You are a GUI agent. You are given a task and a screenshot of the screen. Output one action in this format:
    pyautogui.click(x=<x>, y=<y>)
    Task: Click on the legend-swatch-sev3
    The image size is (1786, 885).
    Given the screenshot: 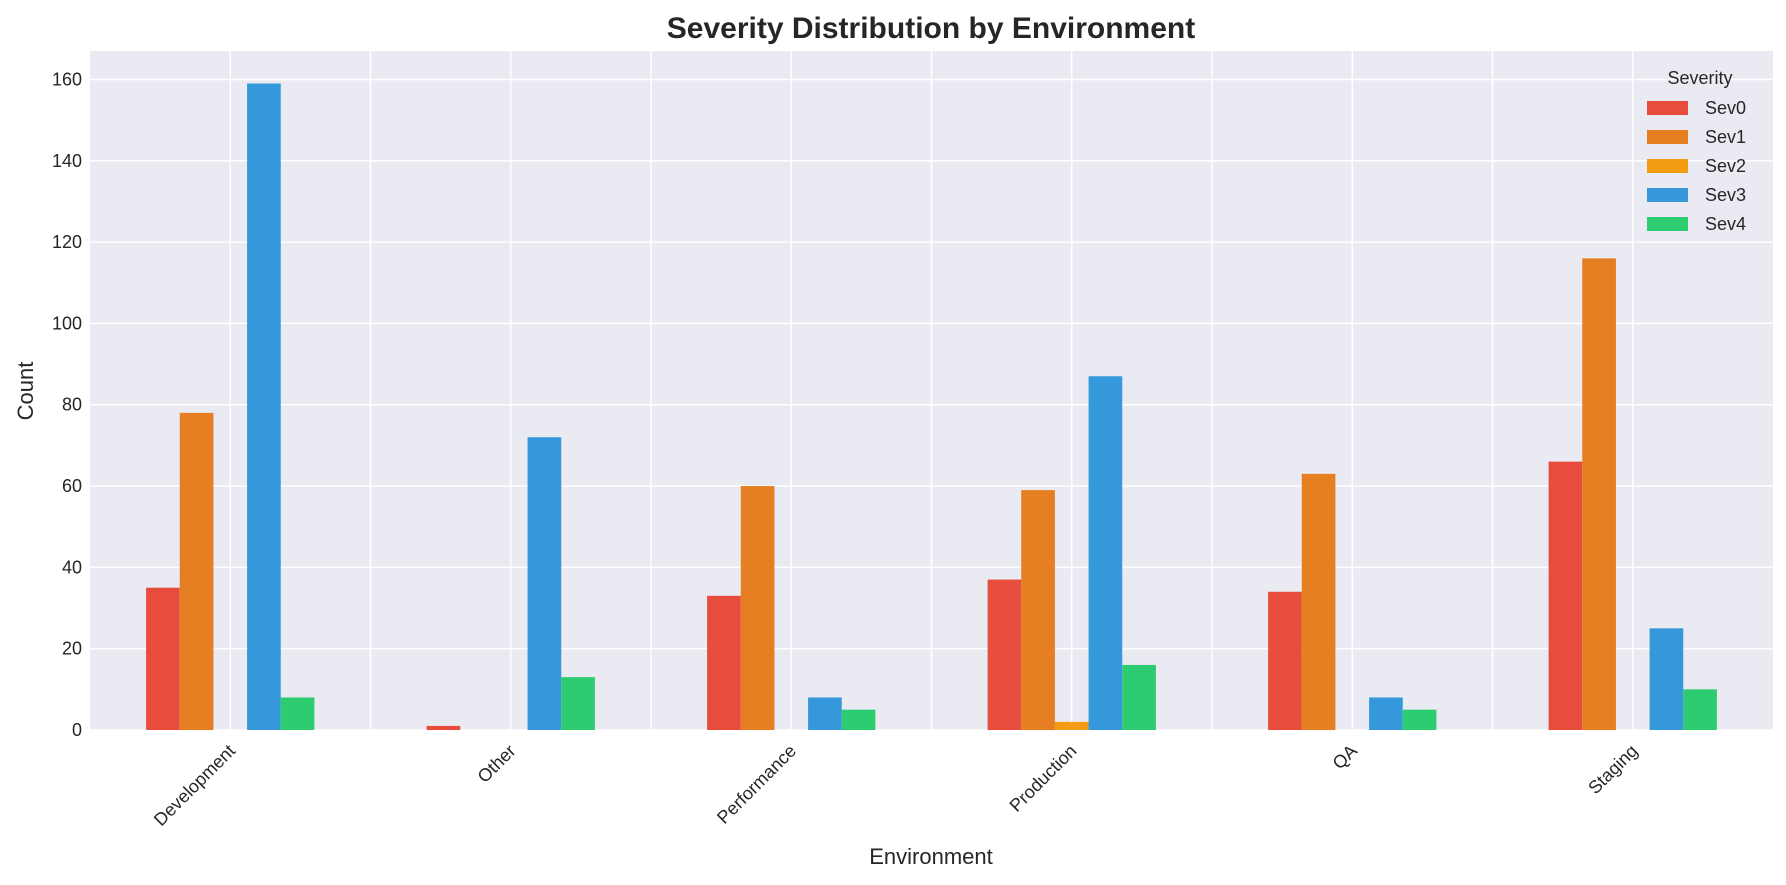 What is the action you would take?
    pyautogui.click(x=1667, y=195)
    